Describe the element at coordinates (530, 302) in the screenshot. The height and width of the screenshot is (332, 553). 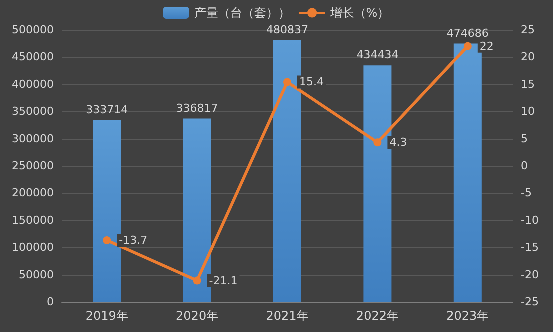
I see `y2-tick-label: -25` at that location.